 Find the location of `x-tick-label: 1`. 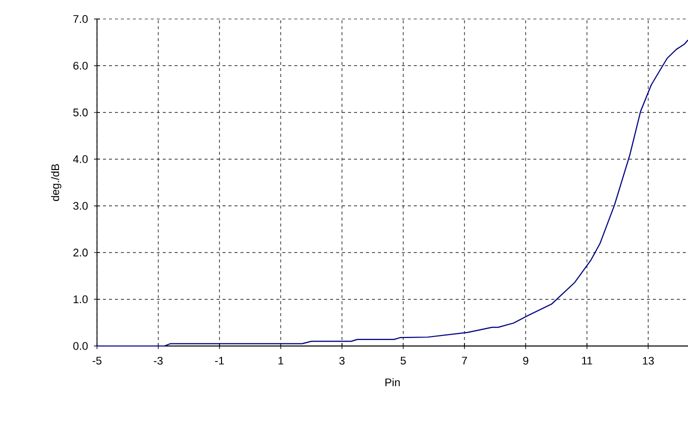

x-tick-label: 1 is located at coordinates (281, 360).